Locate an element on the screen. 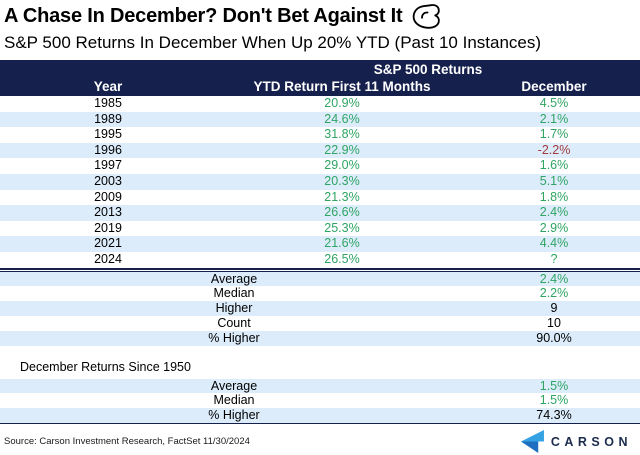  december-cell: 4.4% is located at coordinates (554, 243).